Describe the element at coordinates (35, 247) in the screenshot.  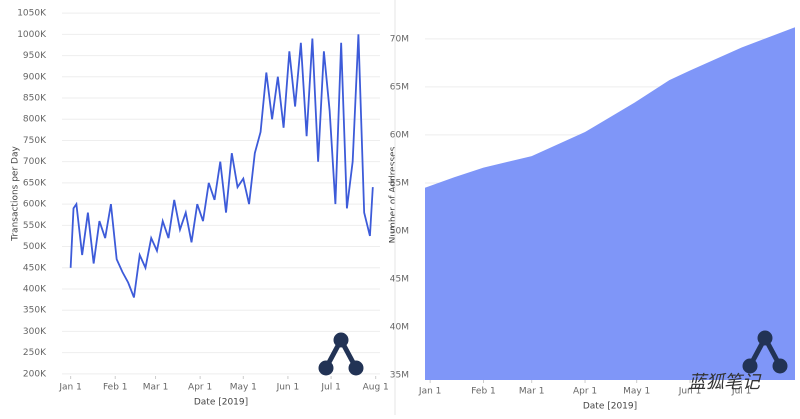
I see `y-tick-label: 500K` at that location.